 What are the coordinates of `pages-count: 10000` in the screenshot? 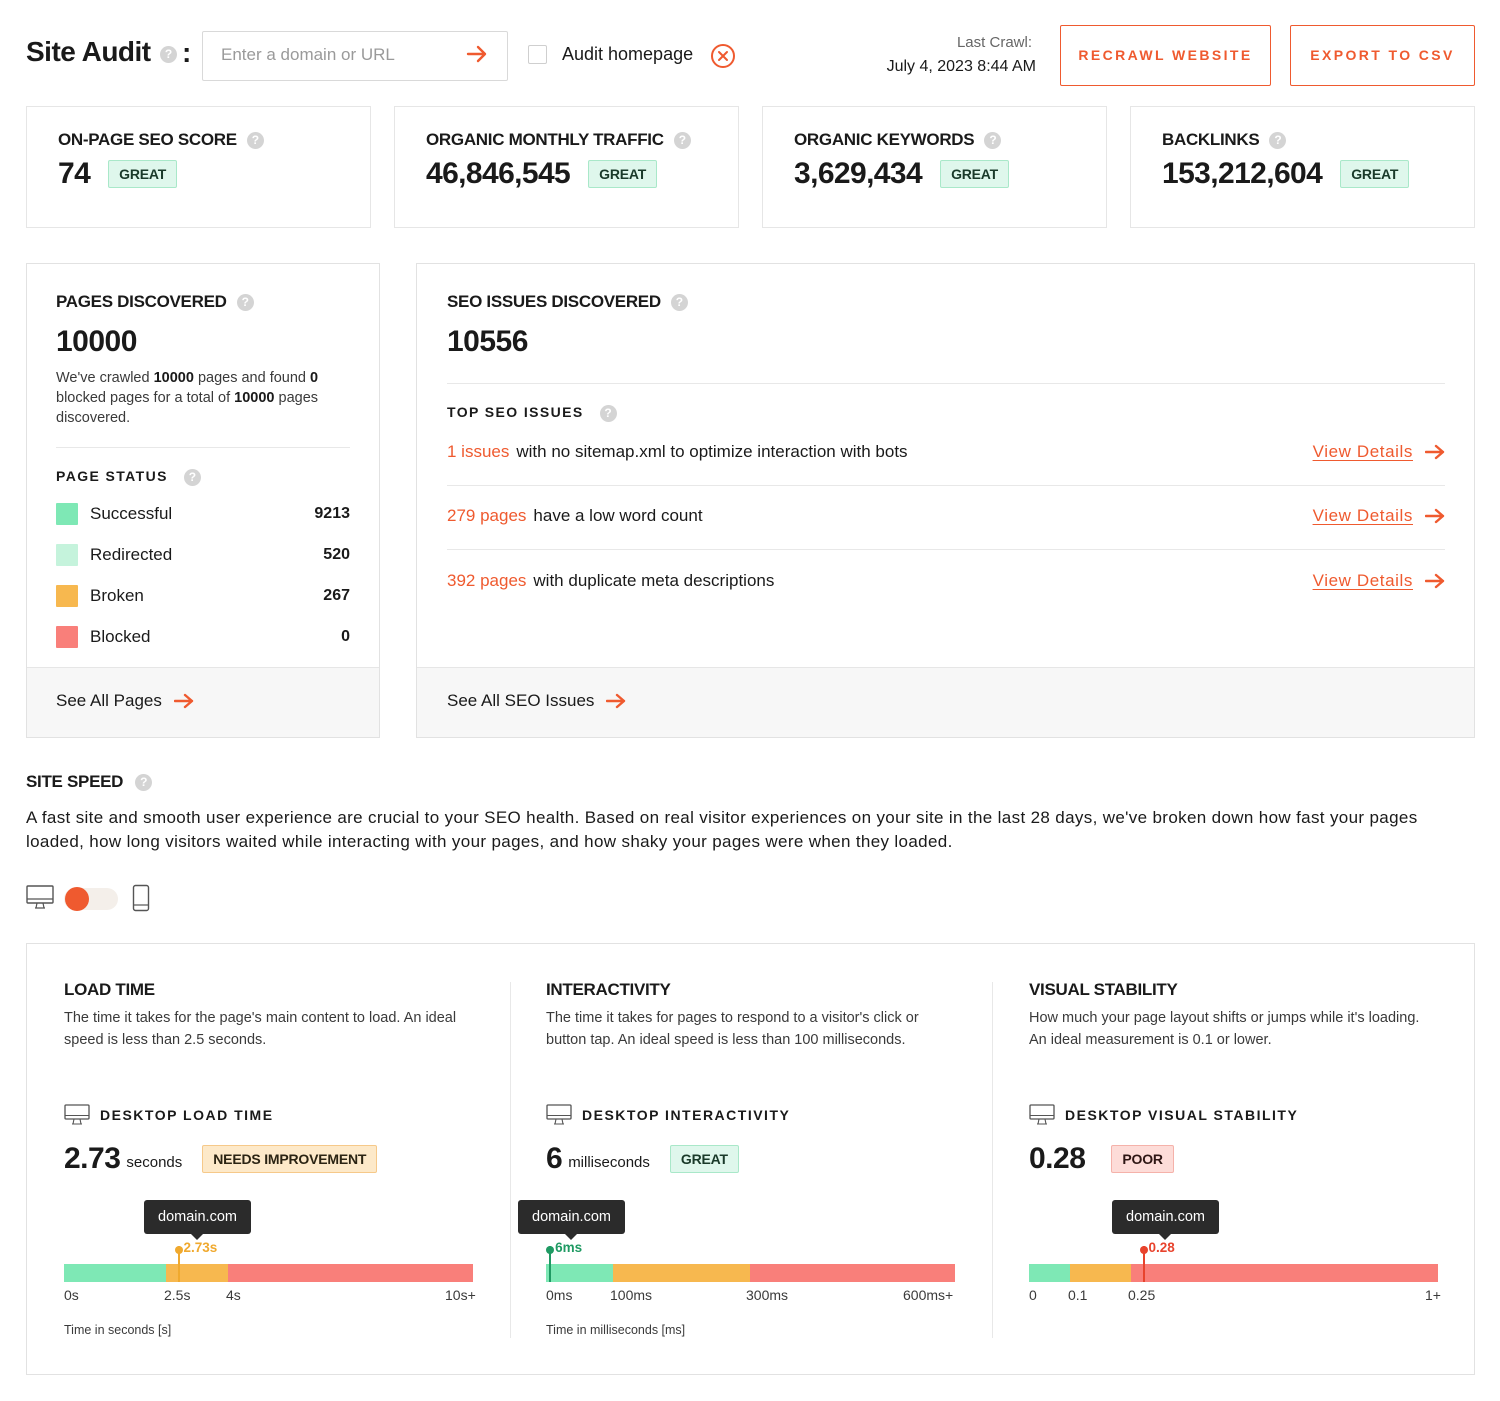 It's located at (96, 341).